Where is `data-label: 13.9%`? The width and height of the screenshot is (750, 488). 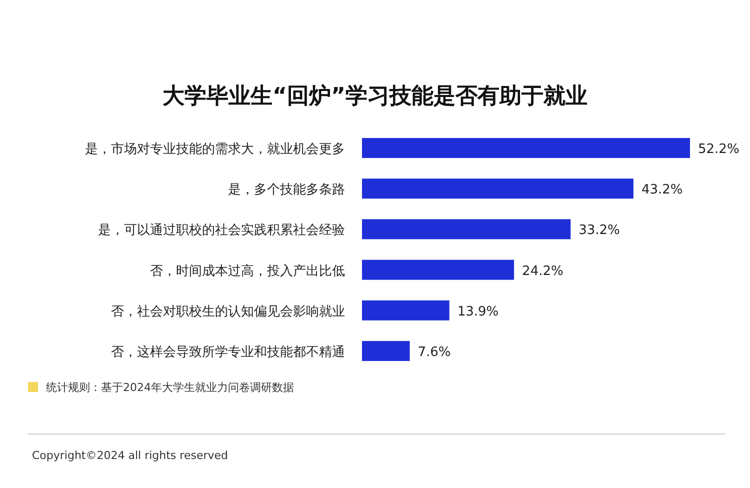 data-label: 13.9% is located at coordinates (478, 312).